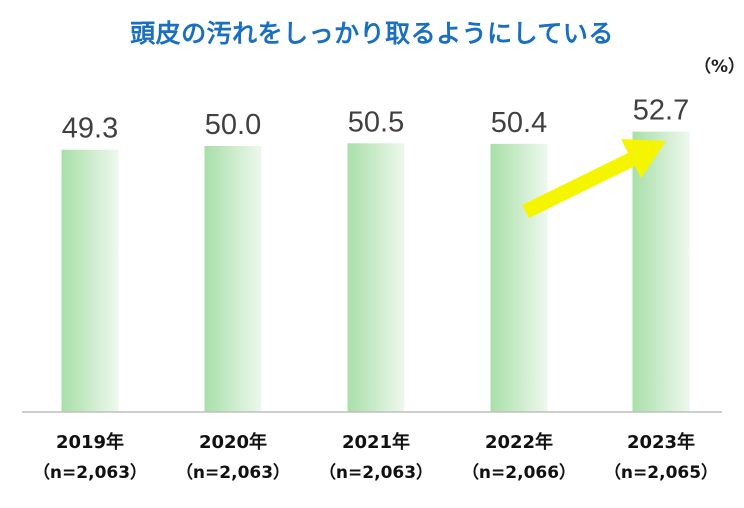 The height and width of the screenshot is (508, 744). What do you see at coordinates (519, 442) in the screenshot?
I see `x-tick-label: 2022年` at bounding box center [519, 442].